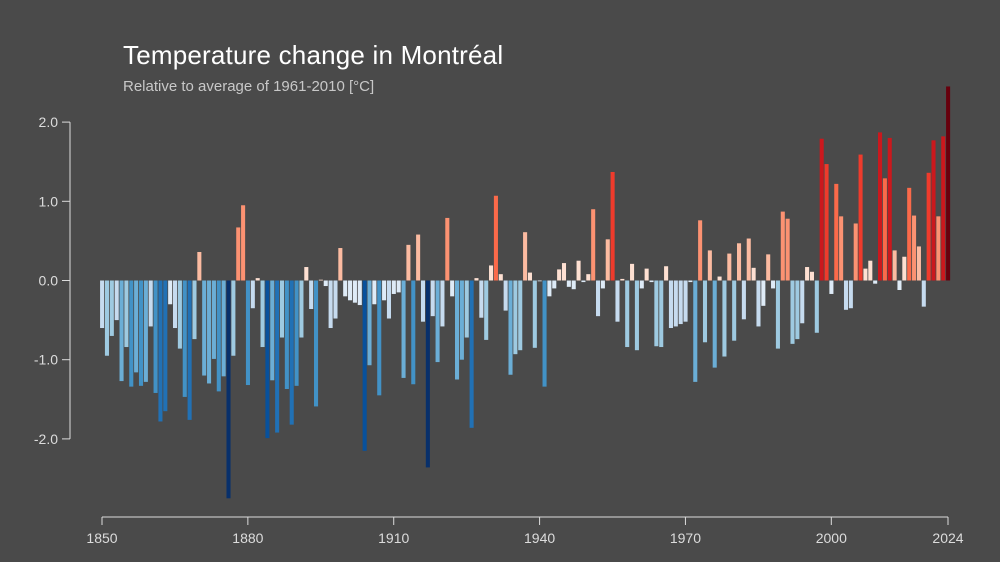 The height and width of the screenshot is (562, 1000). I want to click on bar-1969, so click(680, 302).